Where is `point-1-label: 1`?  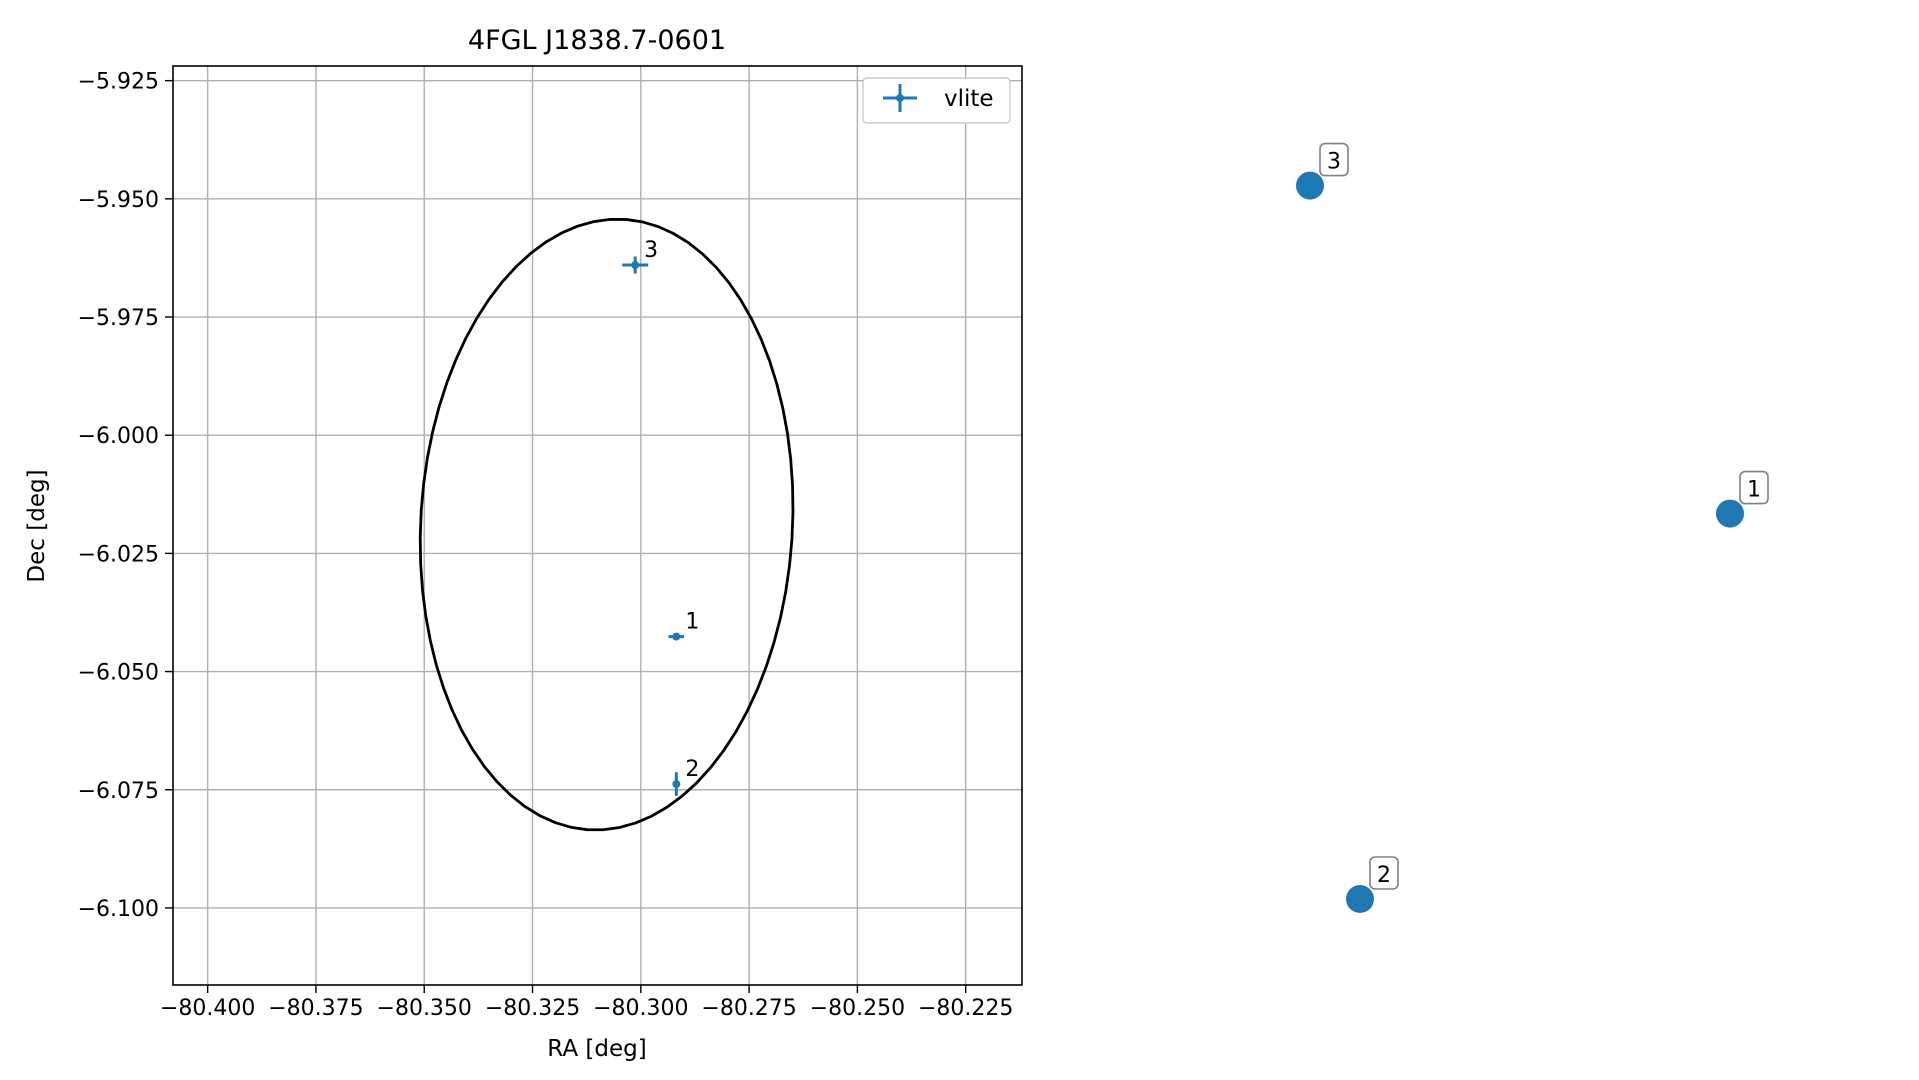 point-1-label: 1 is located at coordinates (692, 622).